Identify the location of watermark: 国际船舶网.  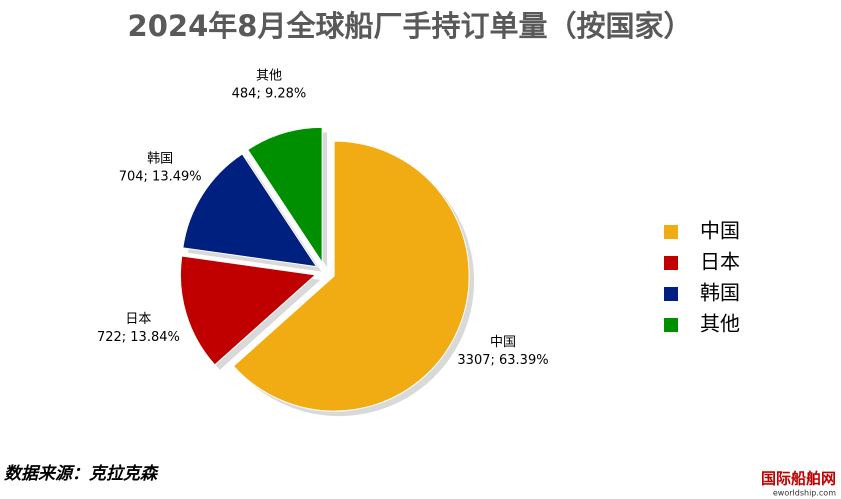
(798, 479).